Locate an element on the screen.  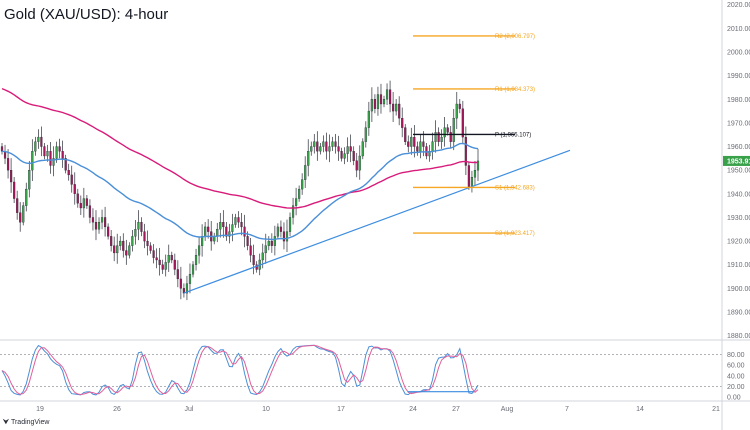
price-tick-label: 1890.000 is located at coordinates (738, 313).